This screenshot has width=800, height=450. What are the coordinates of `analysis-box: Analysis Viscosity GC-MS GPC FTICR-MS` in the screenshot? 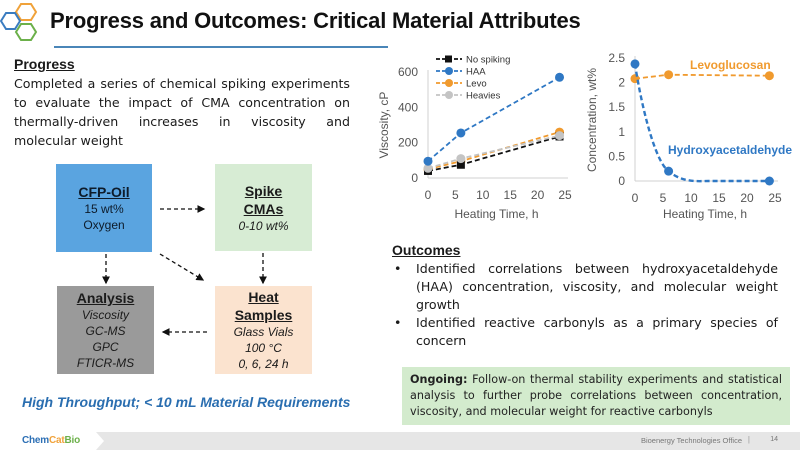 It's located at (105, 330).